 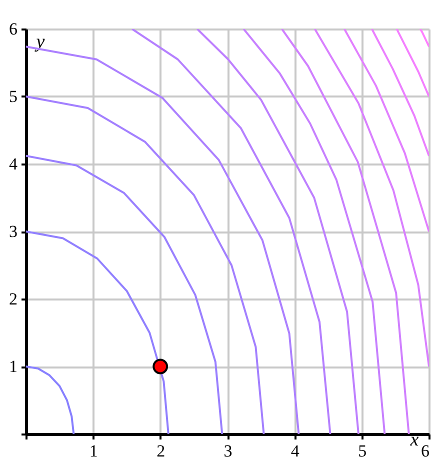 I want to click on y-tick-label: 2, so click(x=13, y=299).